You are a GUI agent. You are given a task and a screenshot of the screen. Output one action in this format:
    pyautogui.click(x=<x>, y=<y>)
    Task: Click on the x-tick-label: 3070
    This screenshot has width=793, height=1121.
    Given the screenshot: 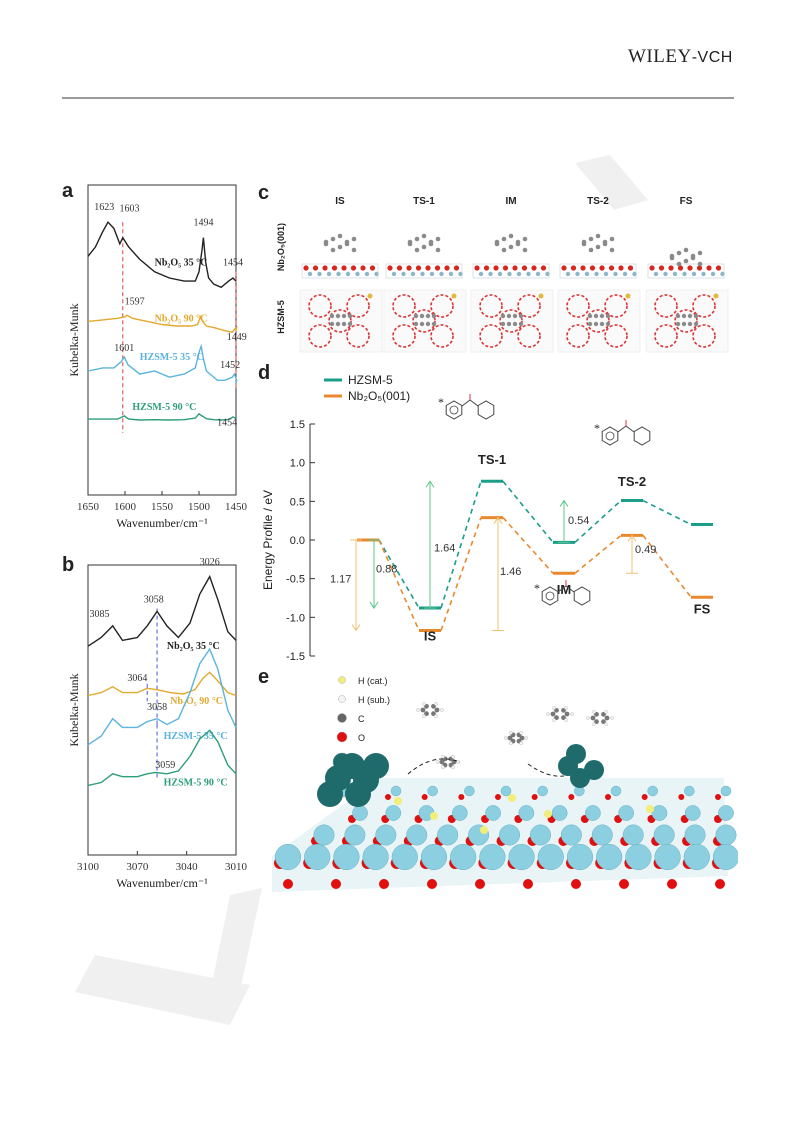 What is the action you would take?
    pyautogui.click(x=137, y=867)
    